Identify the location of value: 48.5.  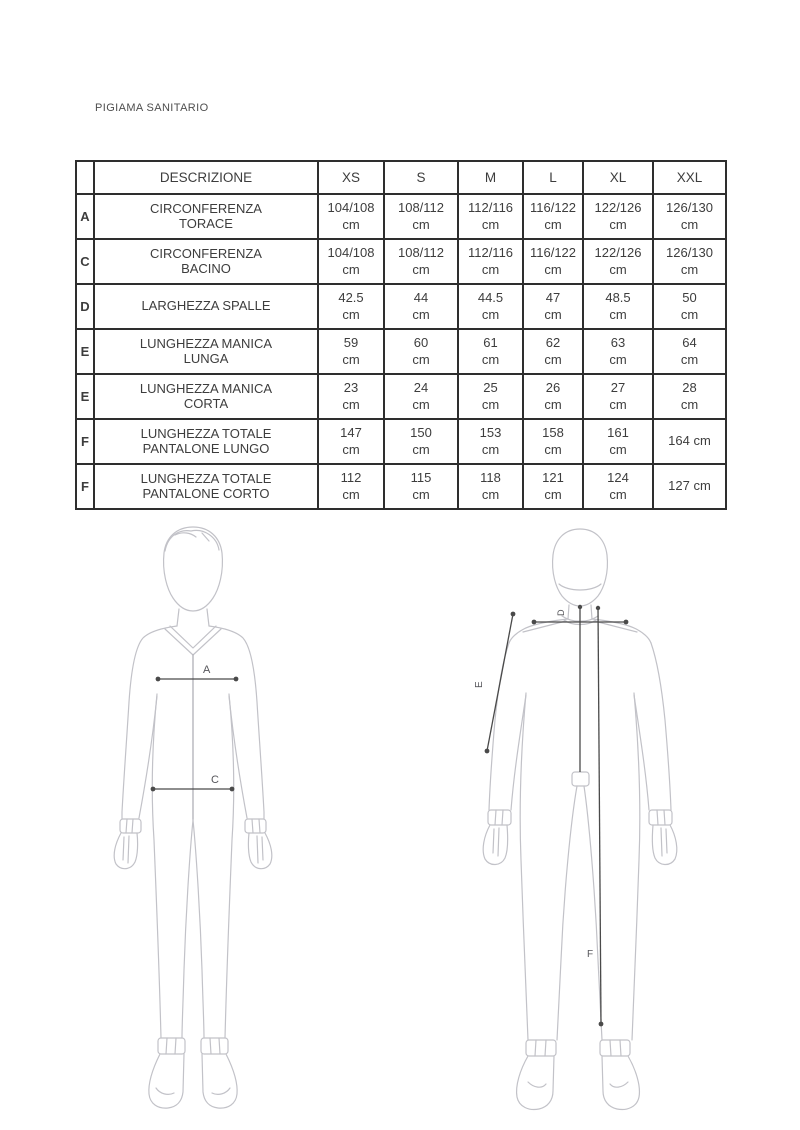
(618, 298).